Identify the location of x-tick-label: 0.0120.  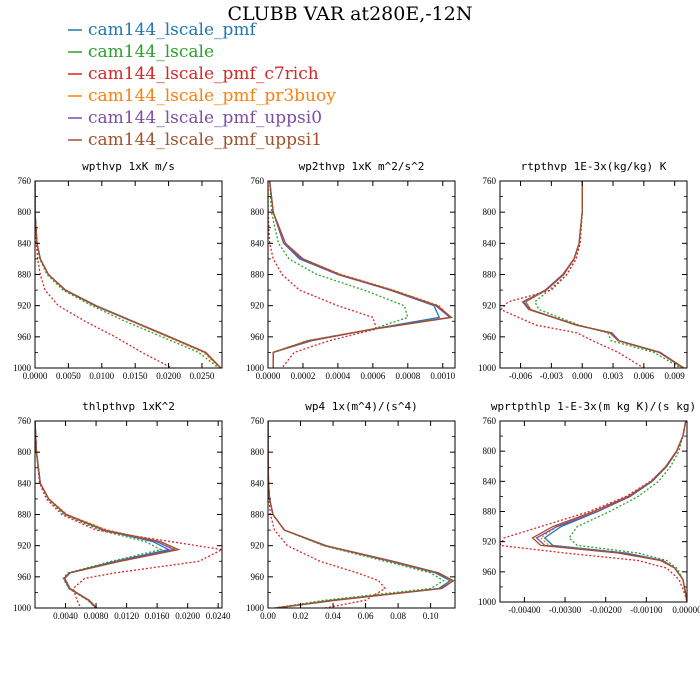
(126, 616).